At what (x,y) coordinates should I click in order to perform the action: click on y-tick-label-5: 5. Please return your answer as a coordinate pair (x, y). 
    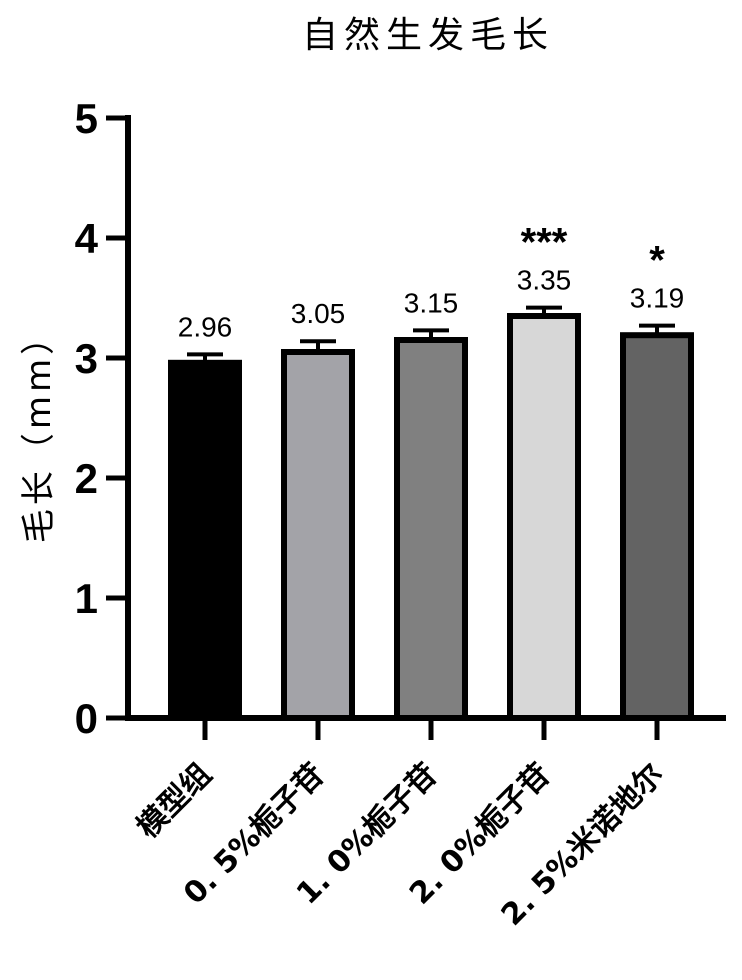
    Looking at the image, I should click on (86, 118).